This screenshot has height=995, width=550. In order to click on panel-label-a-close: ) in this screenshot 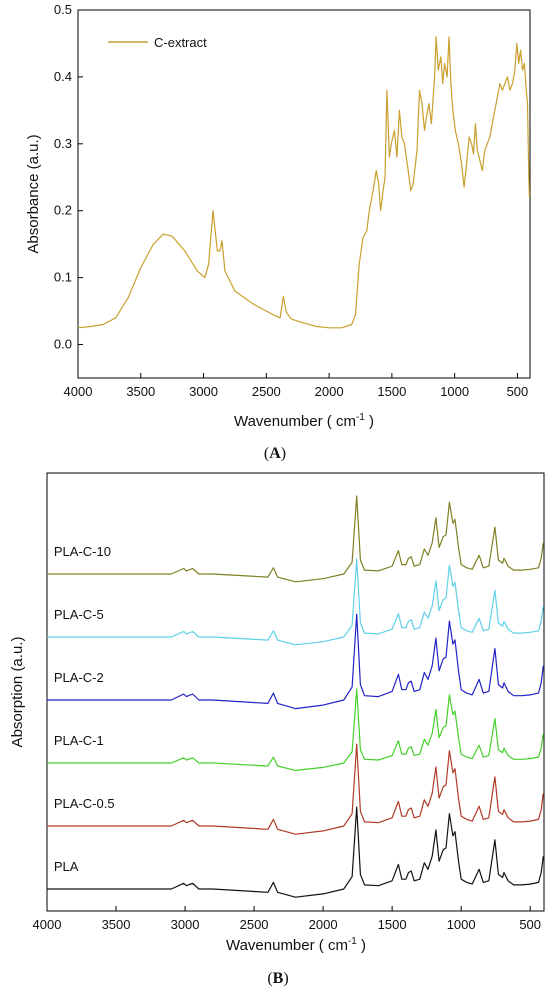, I will do `click(283, 453)`.